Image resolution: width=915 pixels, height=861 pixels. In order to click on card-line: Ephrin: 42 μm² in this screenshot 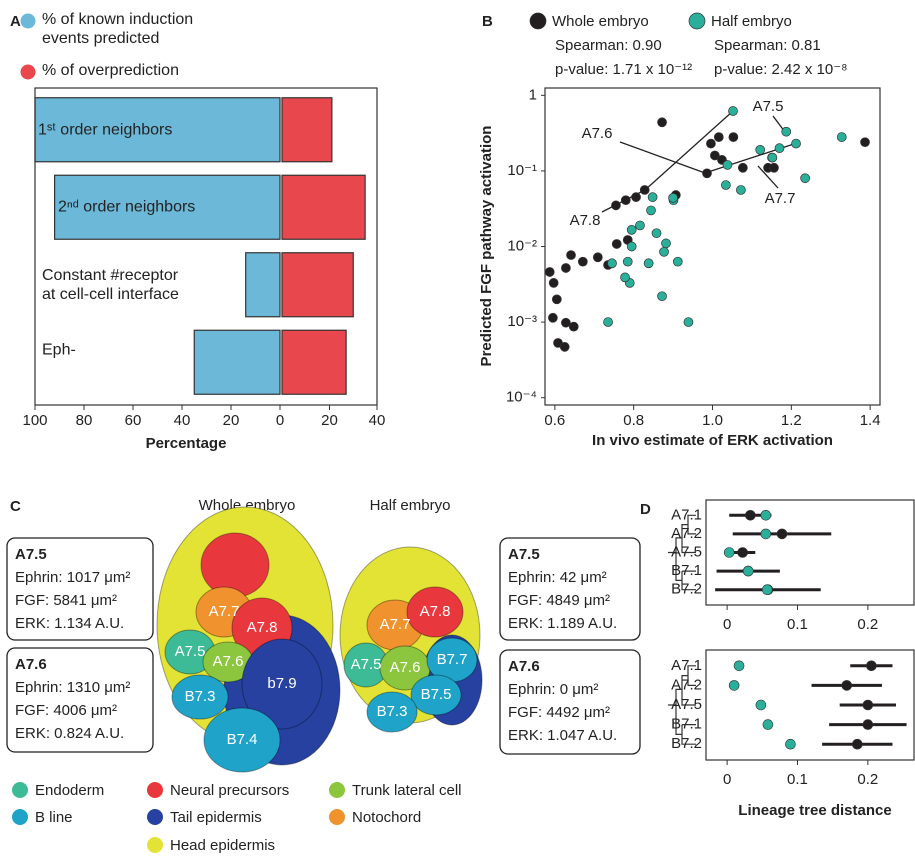, I will do `click(557, 577)`.